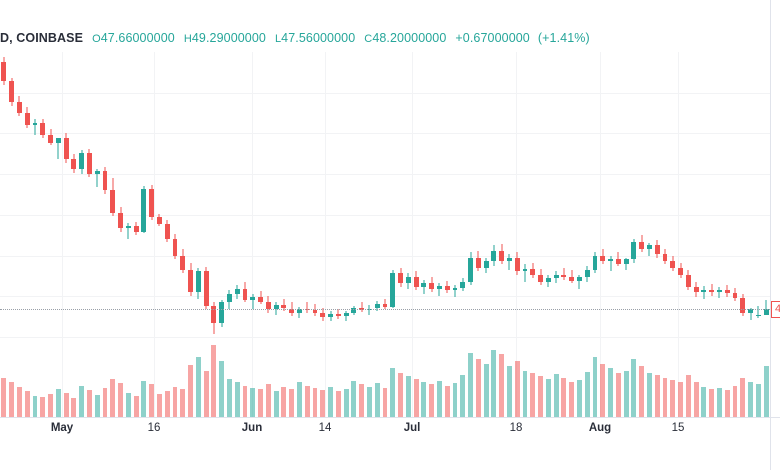 The height and width of the screenshot is (470, 780). I want to click on time-axis: May 16 Jun 14 Jul 18 Aug 15, so click(385, 428).